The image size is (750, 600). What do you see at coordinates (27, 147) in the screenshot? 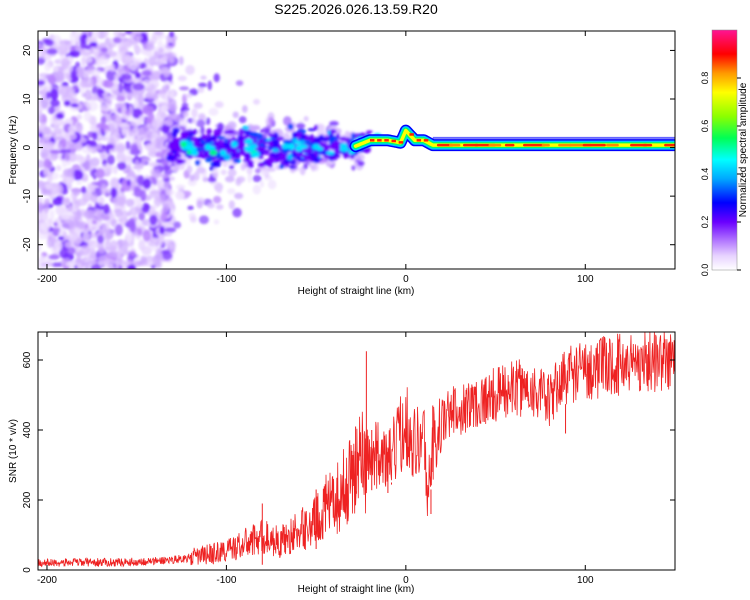
I see `y-tick-label: 0` at bounding box center [27, 147].